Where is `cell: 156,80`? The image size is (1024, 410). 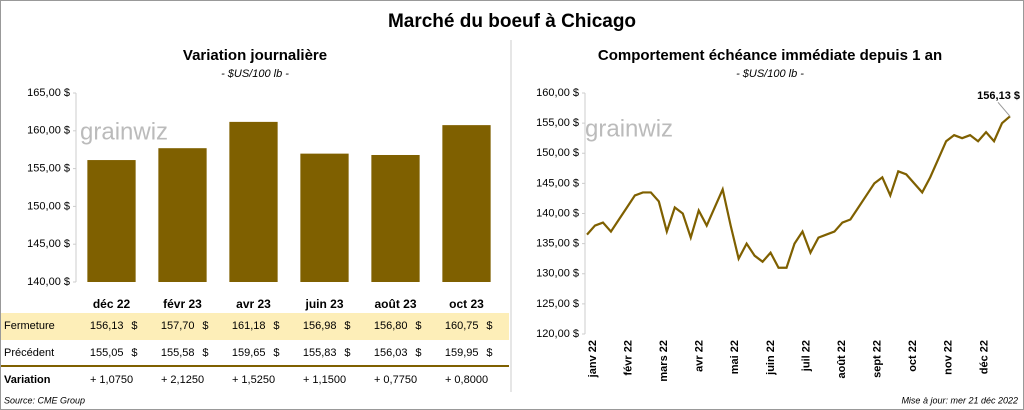
cell: 156,80 is located at coordinates (391, 326).